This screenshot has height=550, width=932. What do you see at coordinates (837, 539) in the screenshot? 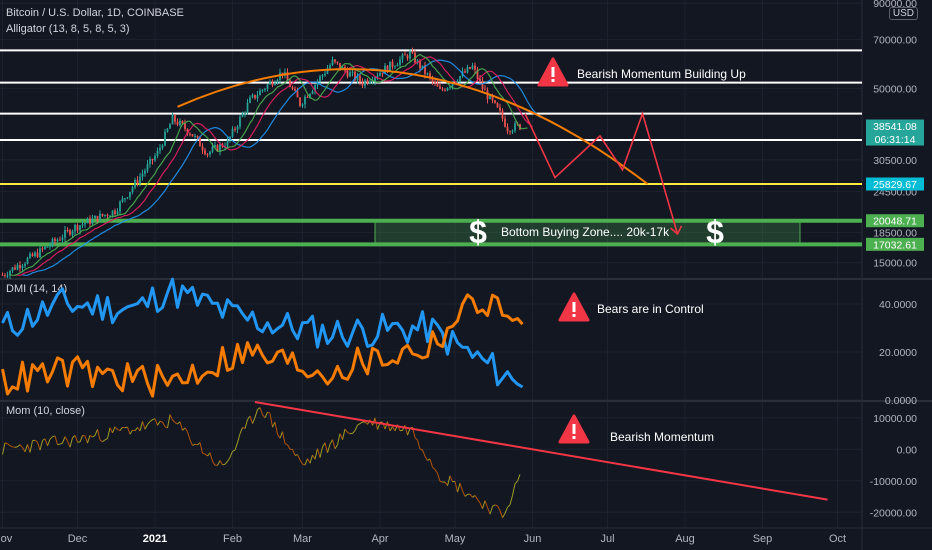
I see `x-tick-label: Oct` at bounding box center [837, 539].